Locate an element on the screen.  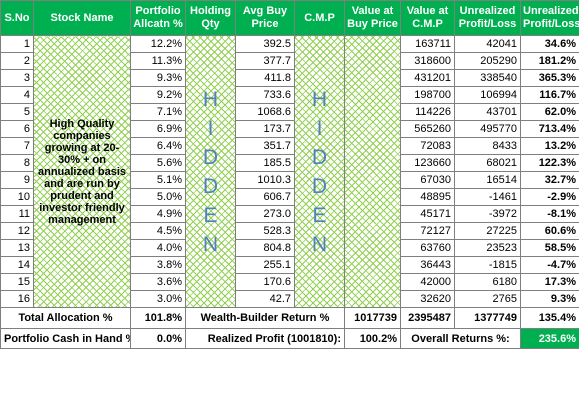
row-portfolio-allocation: 11.3% is located at coordinates (158, 61).